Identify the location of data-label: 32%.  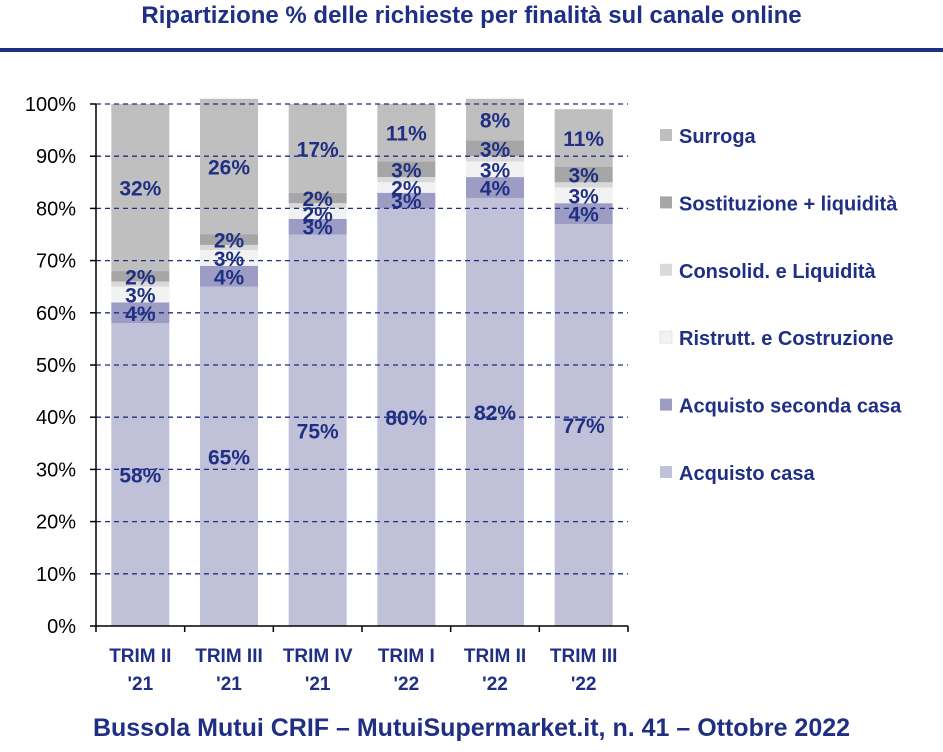
(140, 189).